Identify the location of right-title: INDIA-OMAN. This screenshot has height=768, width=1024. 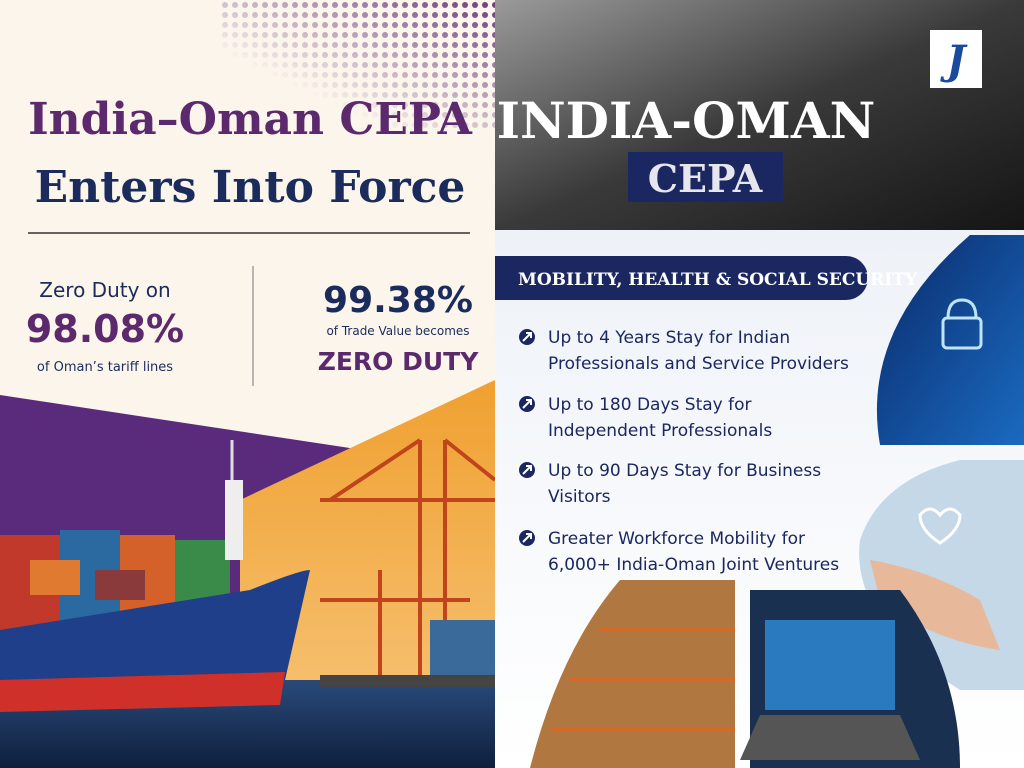
(686, 120).